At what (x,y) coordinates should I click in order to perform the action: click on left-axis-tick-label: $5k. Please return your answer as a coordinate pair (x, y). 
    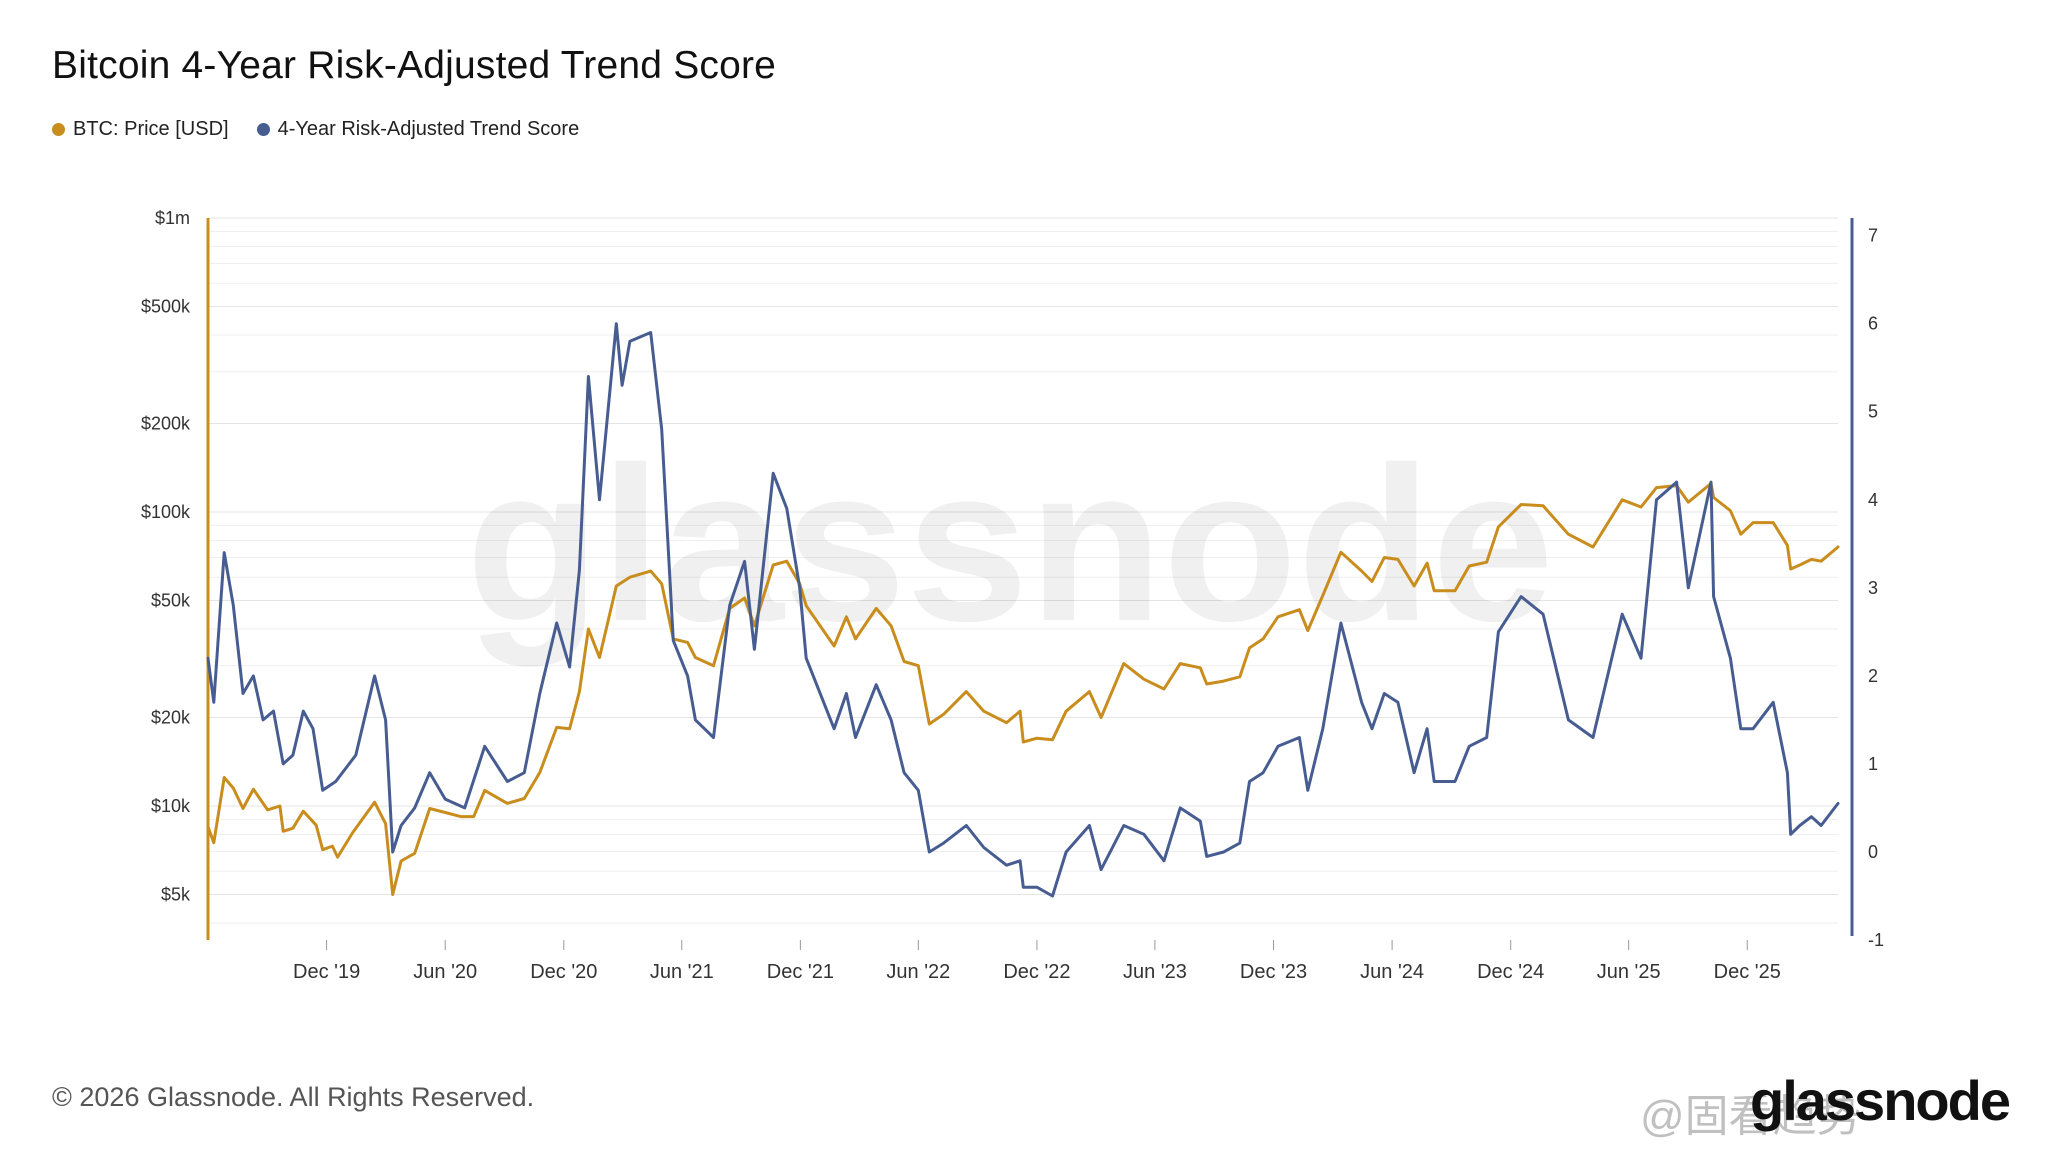
    Looking at the image, I should click on (176, 894).